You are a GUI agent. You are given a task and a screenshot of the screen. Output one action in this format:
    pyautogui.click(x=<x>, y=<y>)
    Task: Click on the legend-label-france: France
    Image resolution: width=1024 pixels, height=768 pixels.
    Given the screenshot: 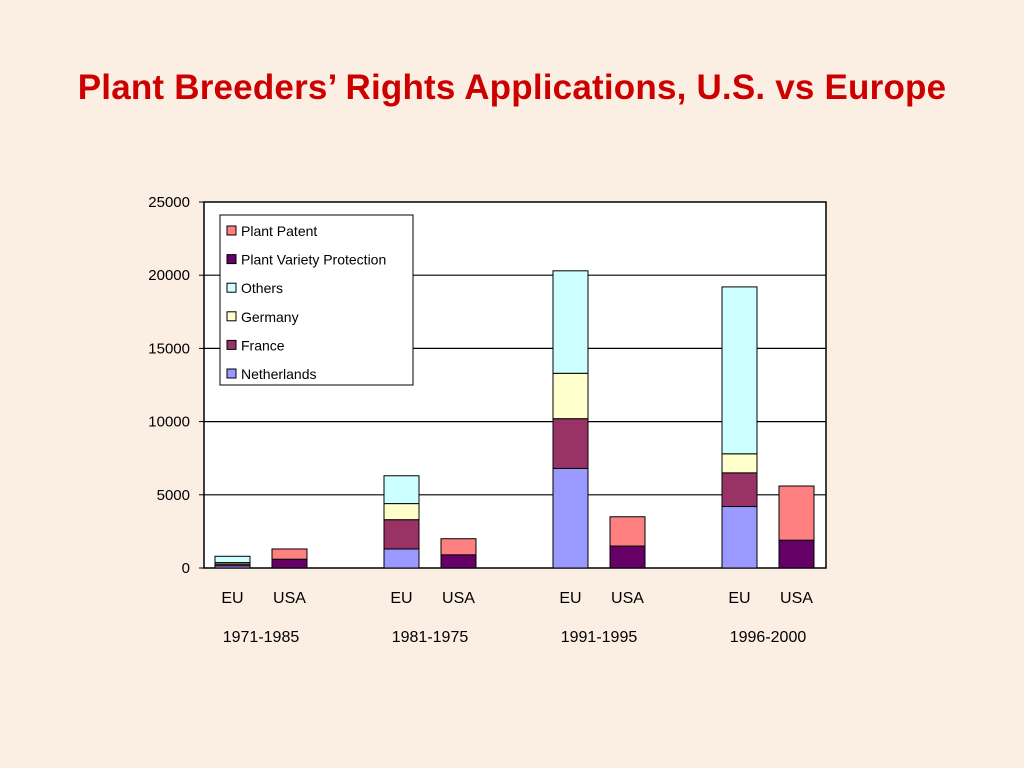 What is the action you would take?
    pyautogui.click(x=263, y=345)
    